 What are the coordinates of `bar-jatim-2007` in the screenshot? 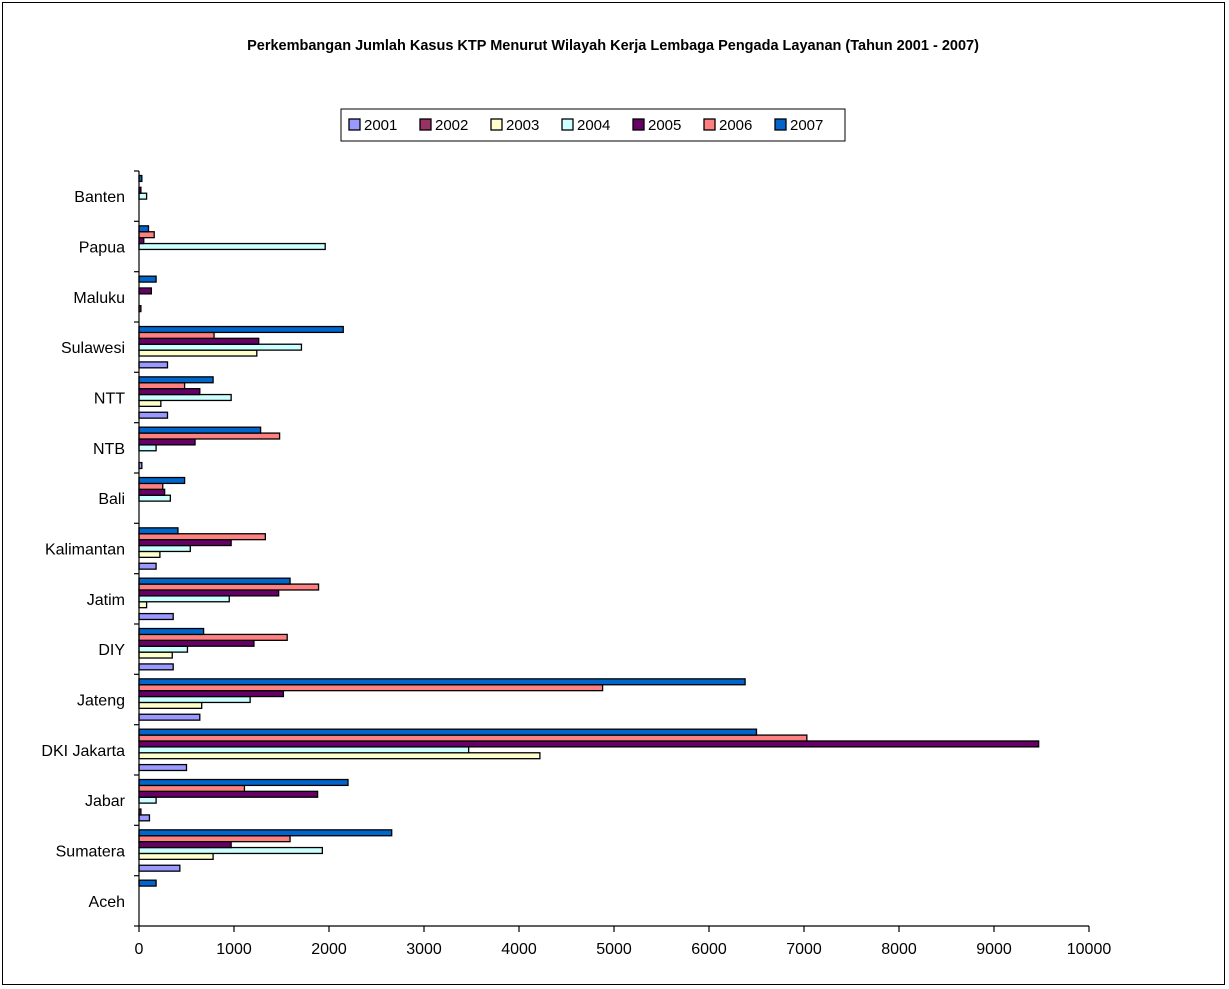 It's located at (214, 581).